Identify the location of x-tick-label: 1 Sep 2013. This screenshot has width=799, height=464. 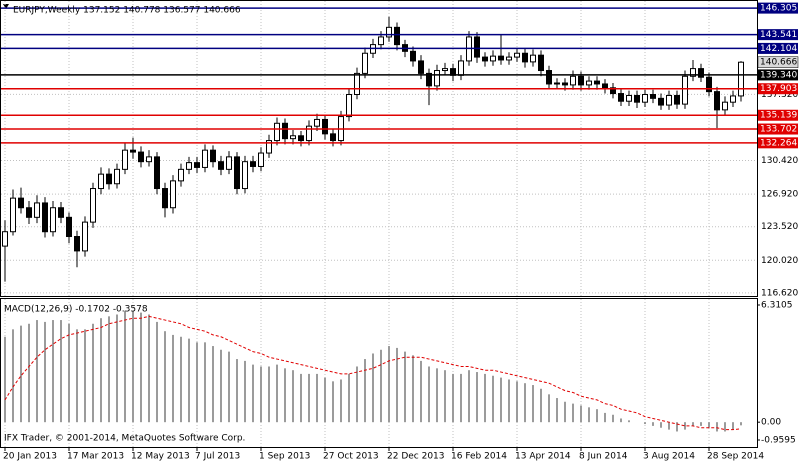
(284, 457).